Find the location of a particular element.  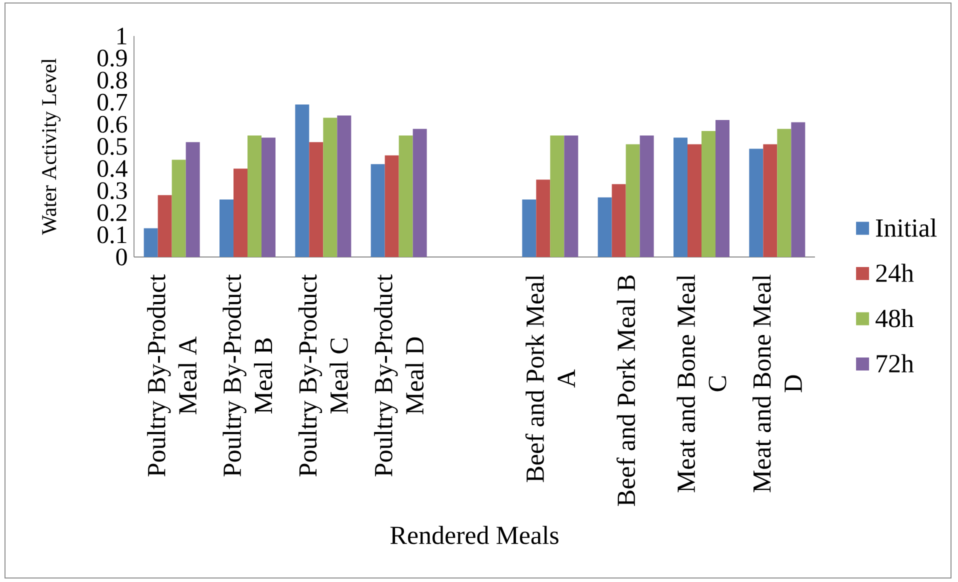

y-tick-label: 0 is located at coordinates (121, 257).